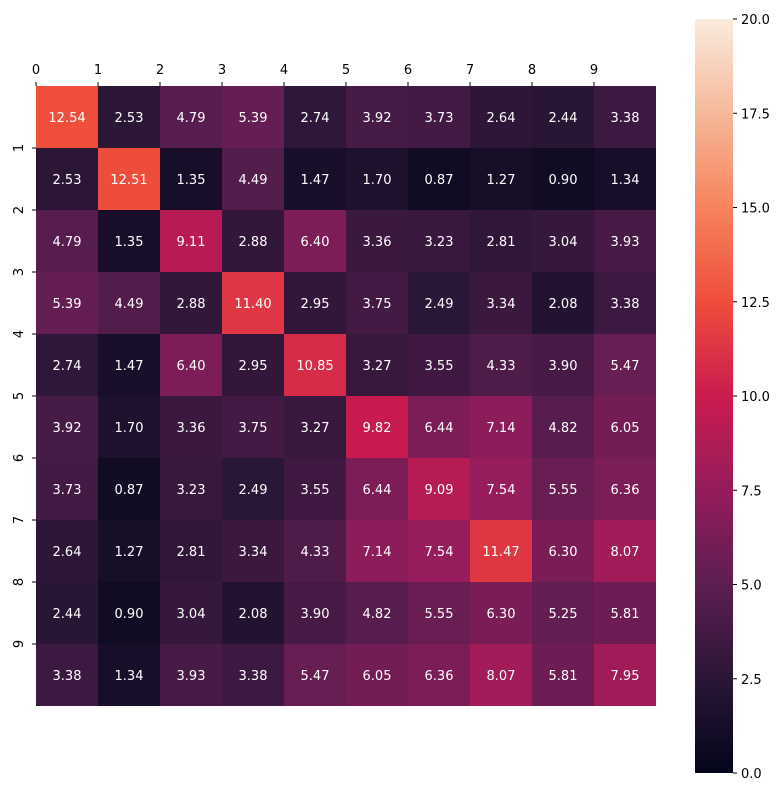 The image size is (782, 789). I want to click on cell-value-label: 6.44, so click(439, 428).